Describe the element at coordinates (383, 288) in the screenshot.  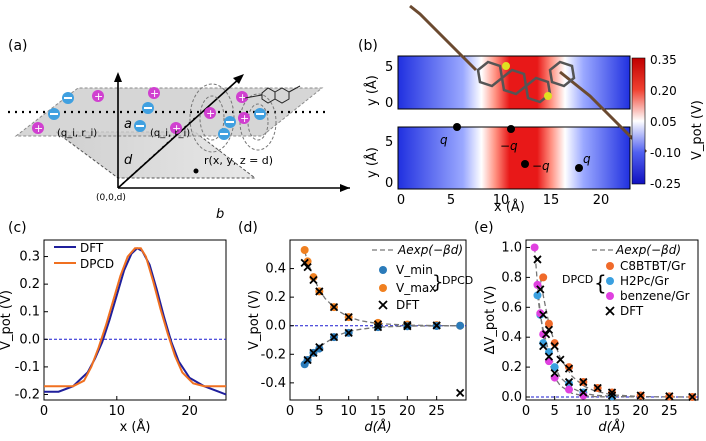
I see `legend-vmax-dot` at that location.